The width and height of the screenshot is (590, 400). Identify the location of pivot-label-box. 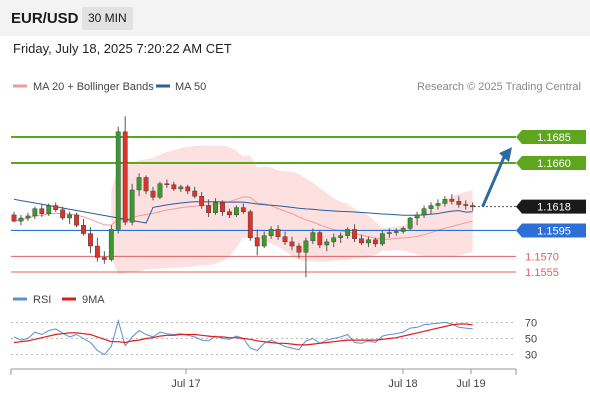
(551, 230).